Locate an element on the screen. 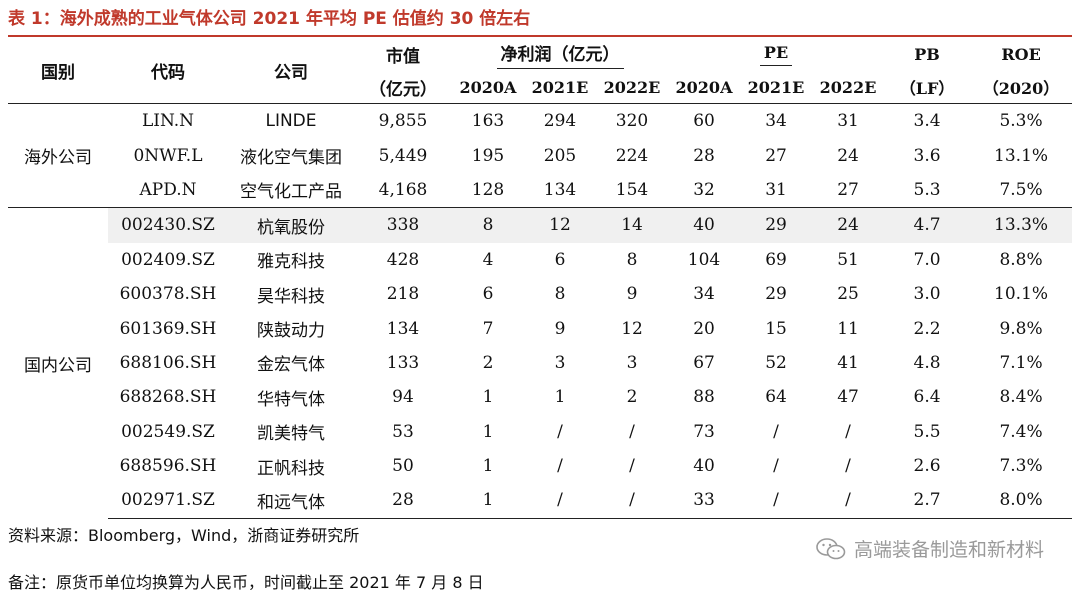 The width and height of the screenshot is (1080, 598). cell-roe: 8.8% is located at coordinates (1021, 259).